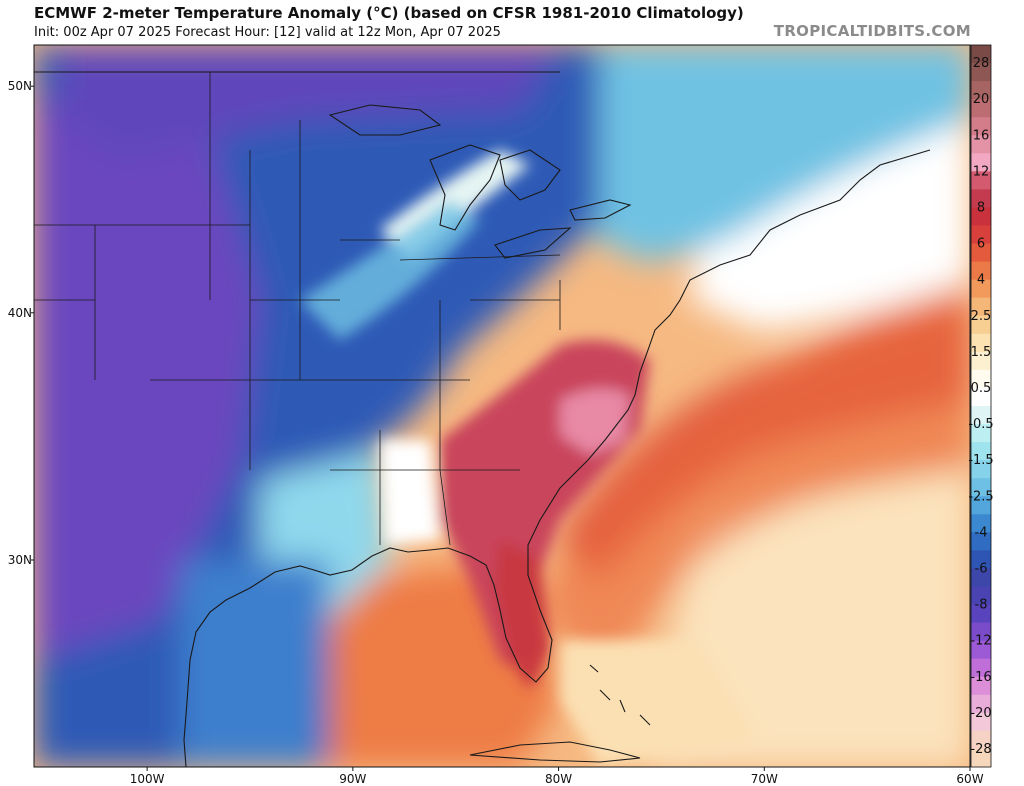  I want to click on colorbar-label: -16, so click(980, 677).